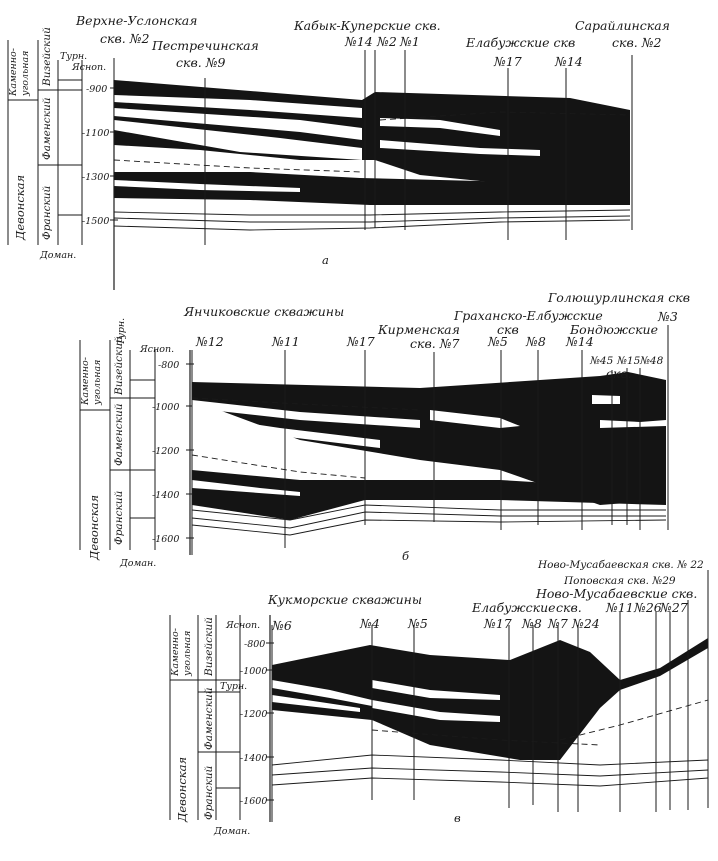 The height and width of the screenshot is (861, 718). I want to click on well-b-5: №5, so click(497, 341).